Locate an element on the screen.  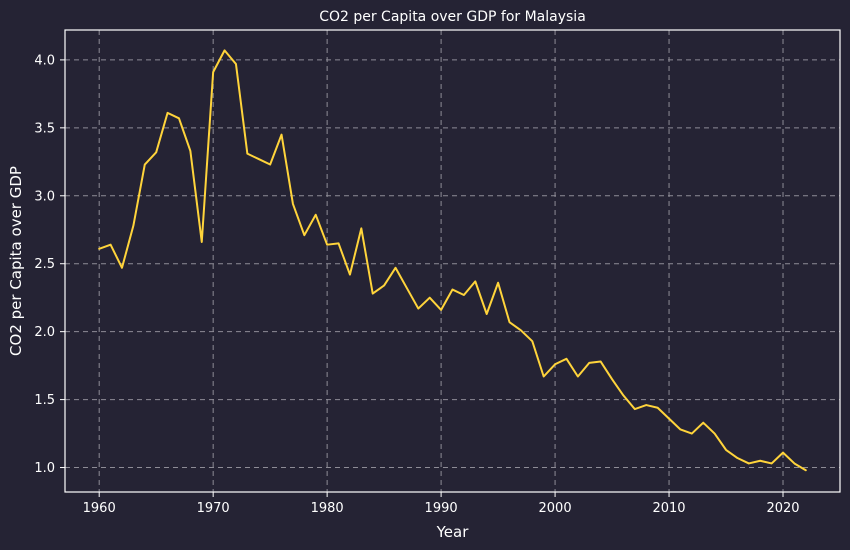
y-tick-label: 3.5 is located at coordinates (44, 128).